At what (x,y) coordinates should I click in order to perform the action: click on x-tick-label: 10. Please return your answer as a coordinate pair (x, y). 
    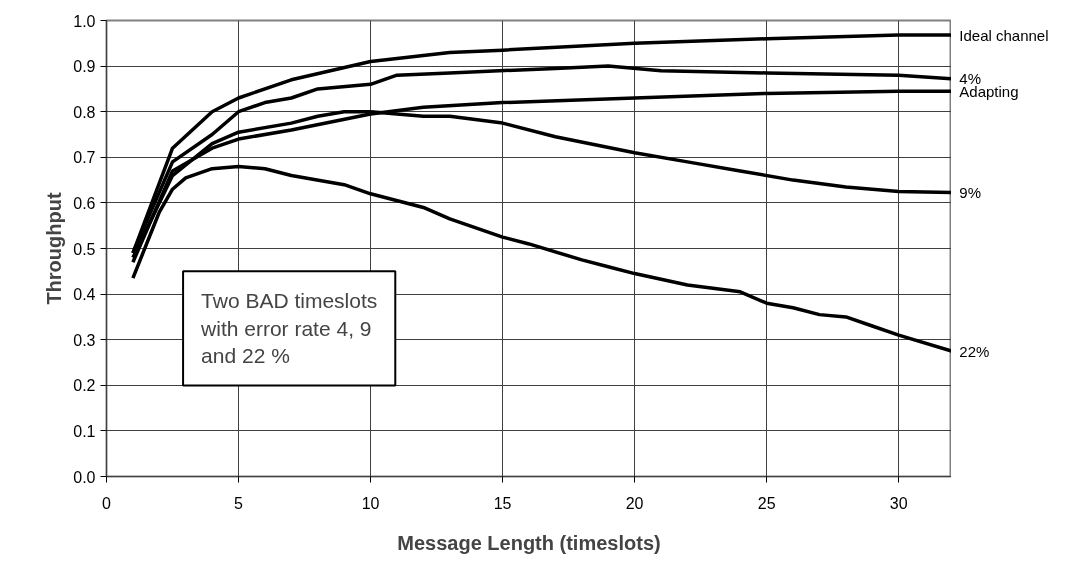
    Looking at the image, I should click on (370, 503).